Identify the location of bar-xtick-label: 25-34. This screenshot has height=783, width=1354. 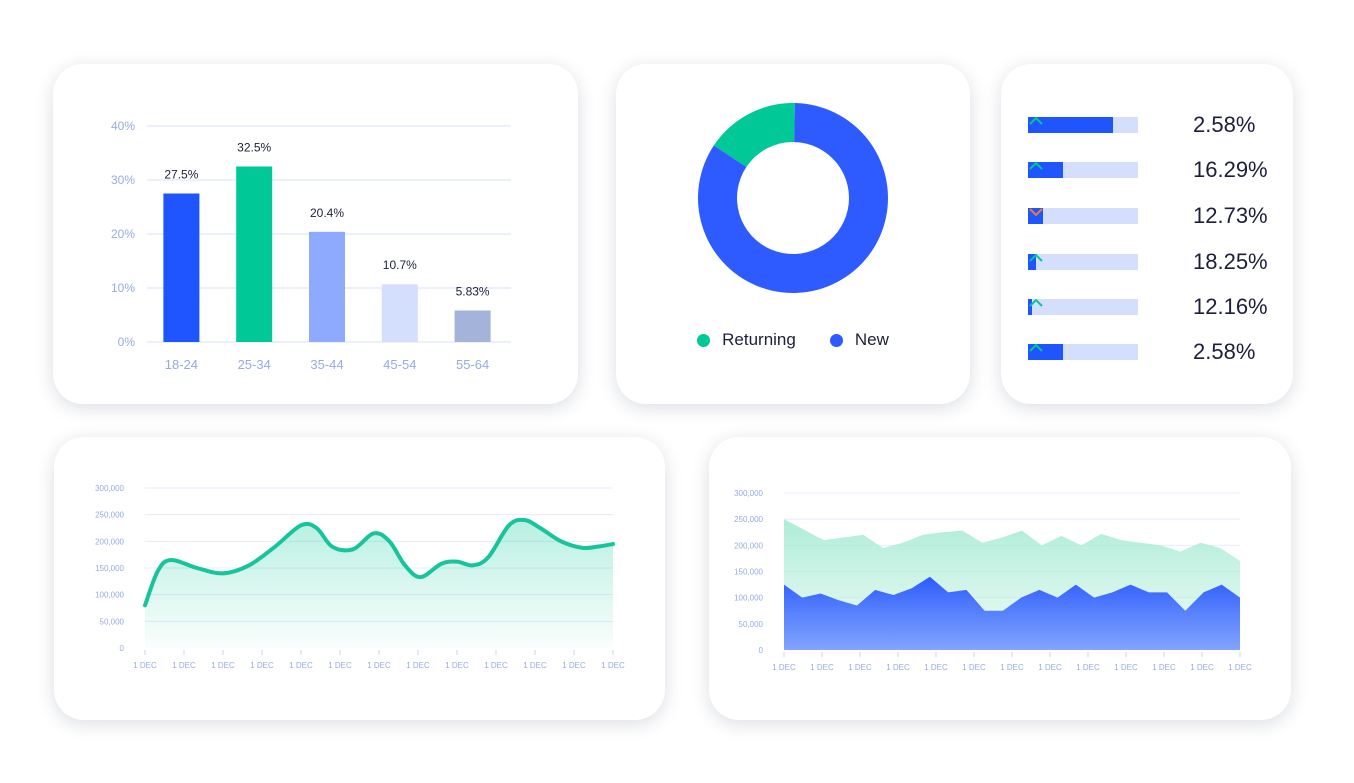
(254, 364).